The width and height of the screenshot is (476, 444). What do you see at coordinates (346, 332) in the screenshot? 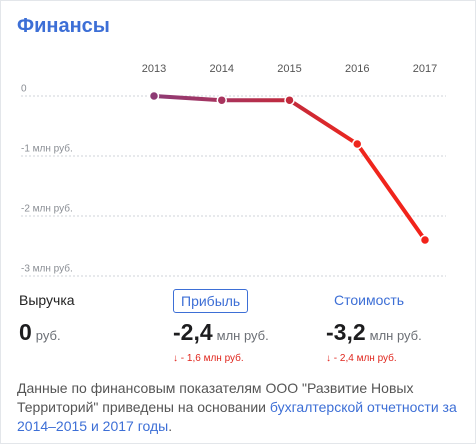
I see `value: -3,2` at bounding box center [346, 332].